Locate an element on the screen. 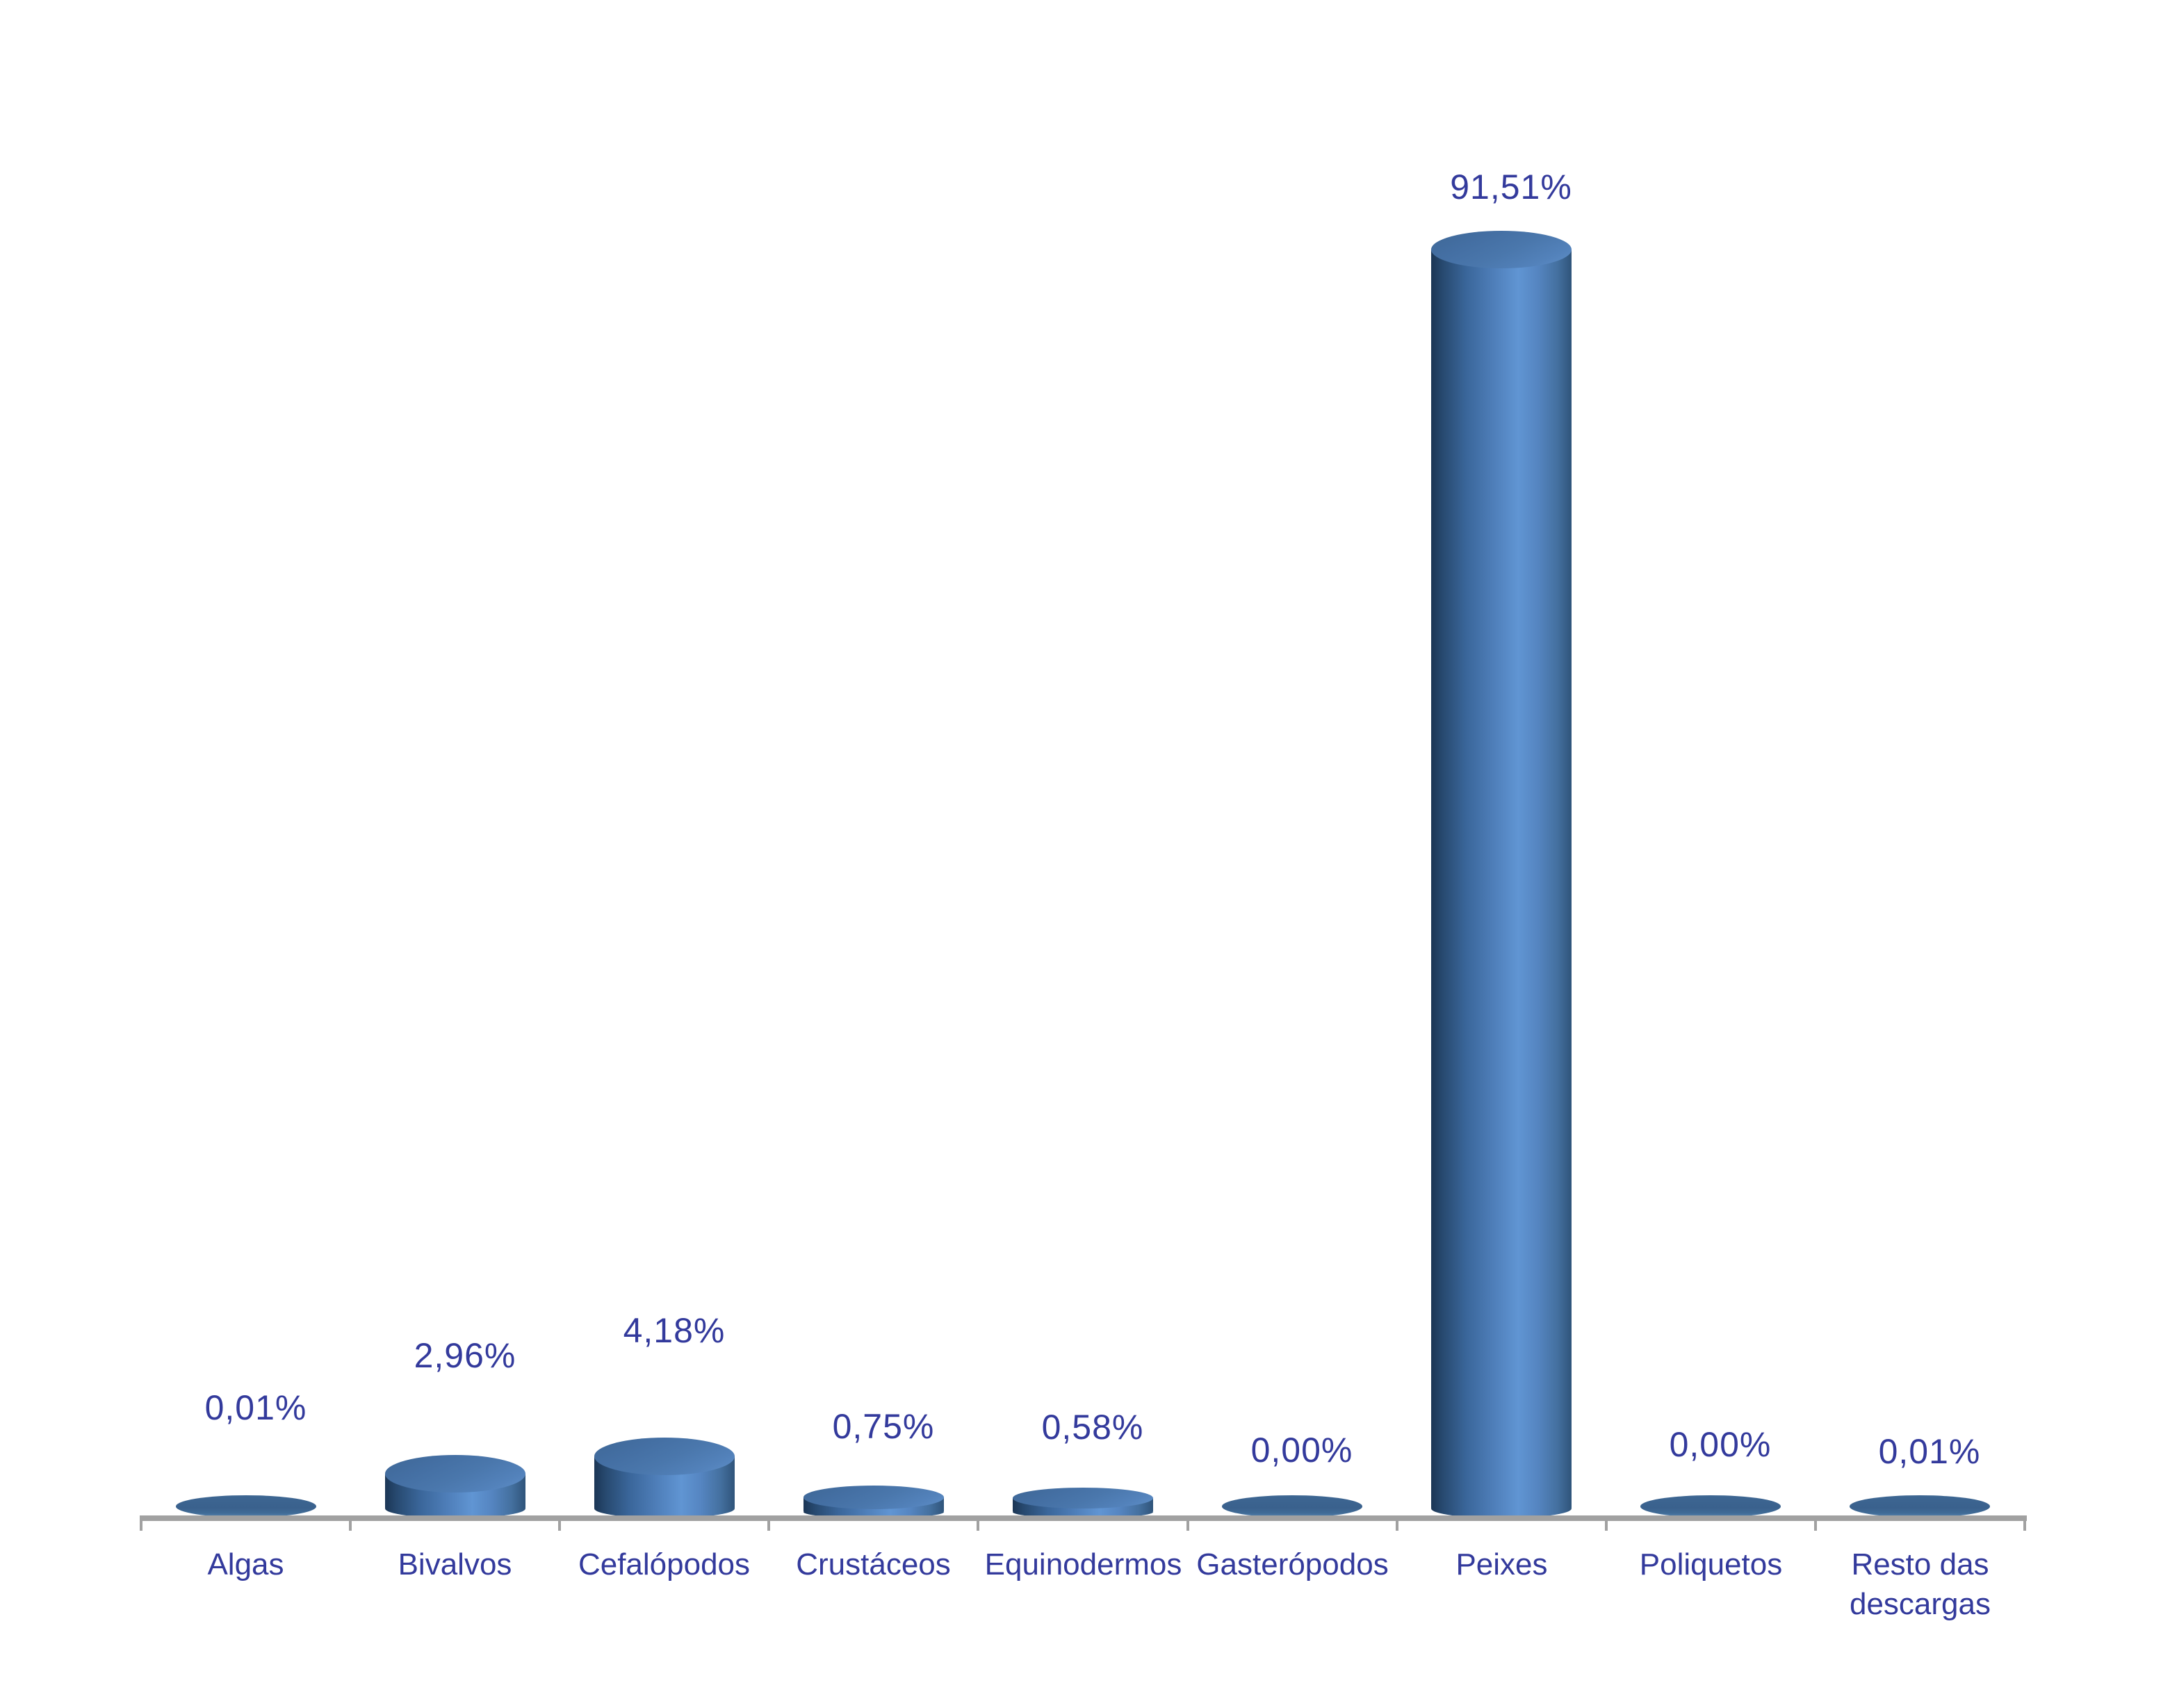 Image resolution: width=2170 pixels, height=1708 pixels. value-label-bivalvos: 2,96% is located at coordinates (465, 1356).